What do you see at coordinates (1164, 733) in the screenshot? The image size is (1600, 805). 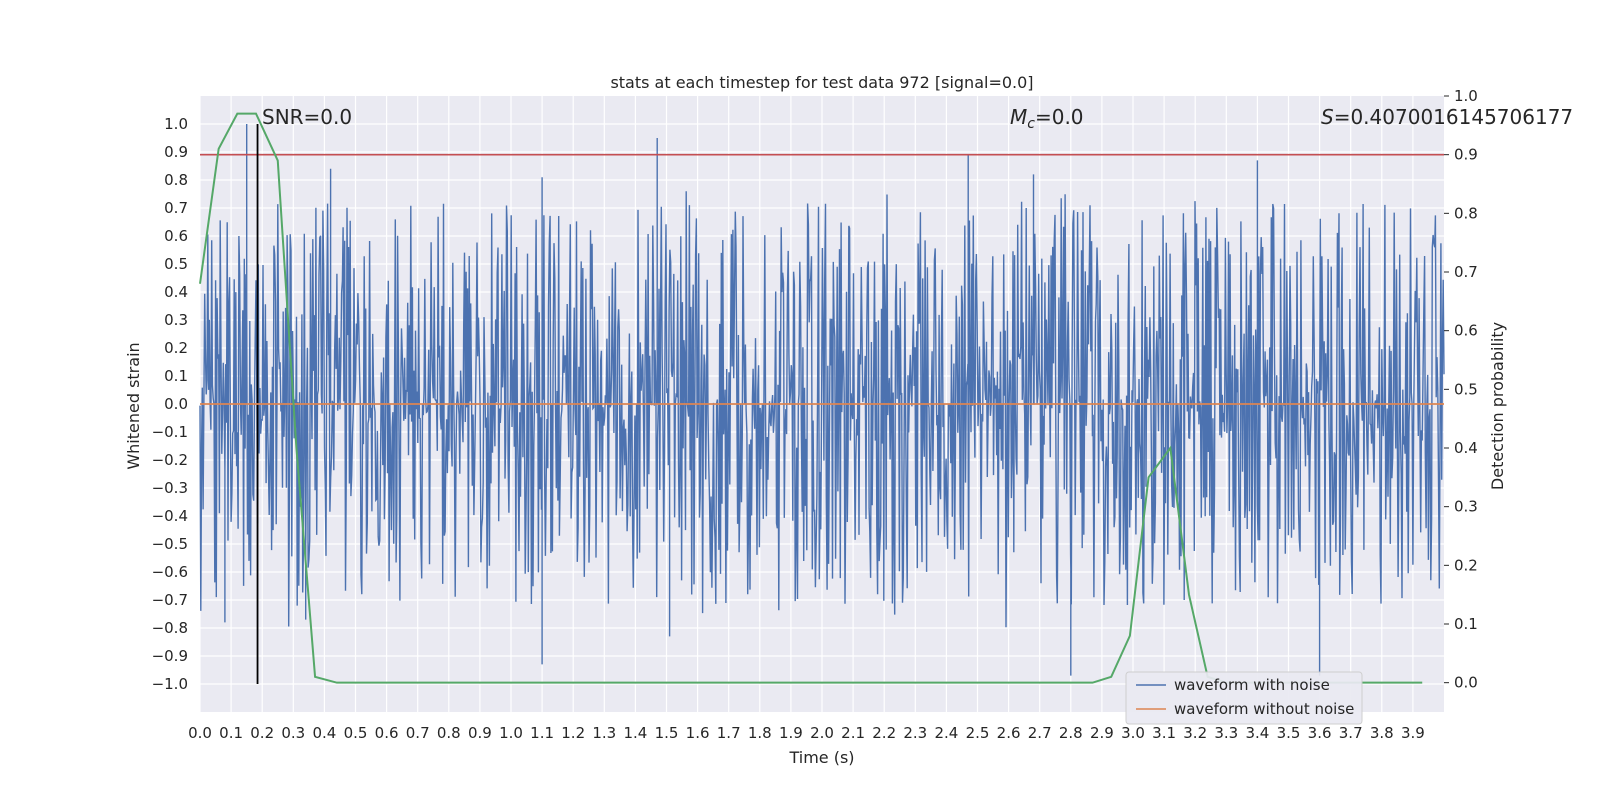 I see `x-tick-label: 3.1` at bounding box center [1164, 733].